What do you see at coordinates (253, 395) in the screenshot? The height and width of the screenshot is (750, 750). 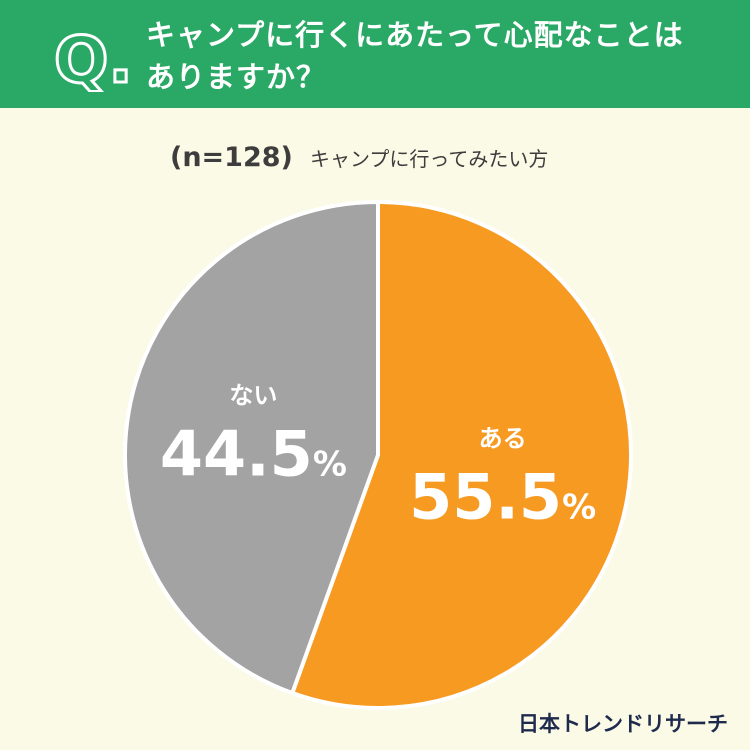 I see `slice-label-1: ない` at bounding box center [253, 395].